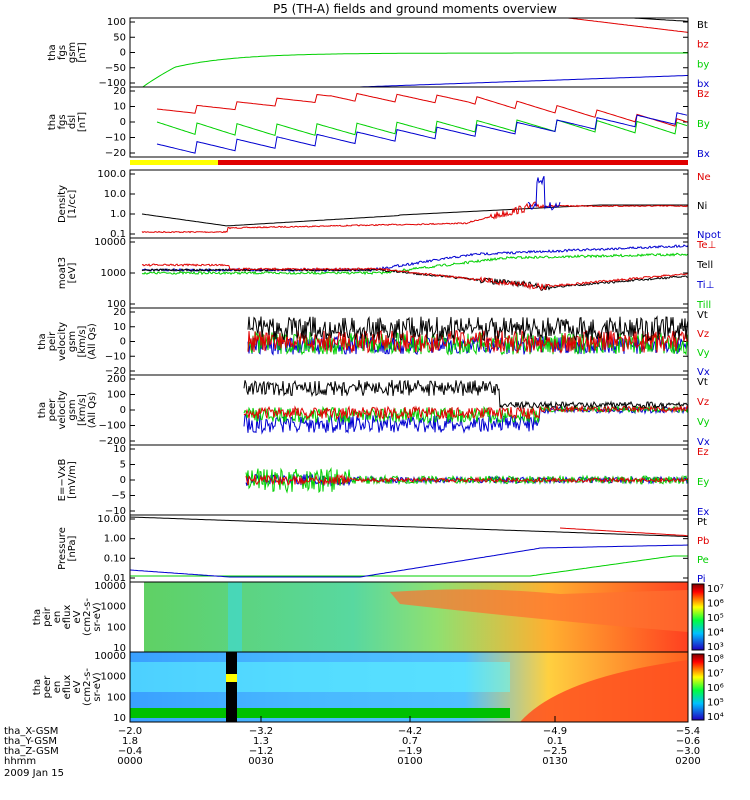  What do you see at coordinates (604, 691) in the screenshot?
I see `spectrogram-feature` at bounding box center [604, 691].